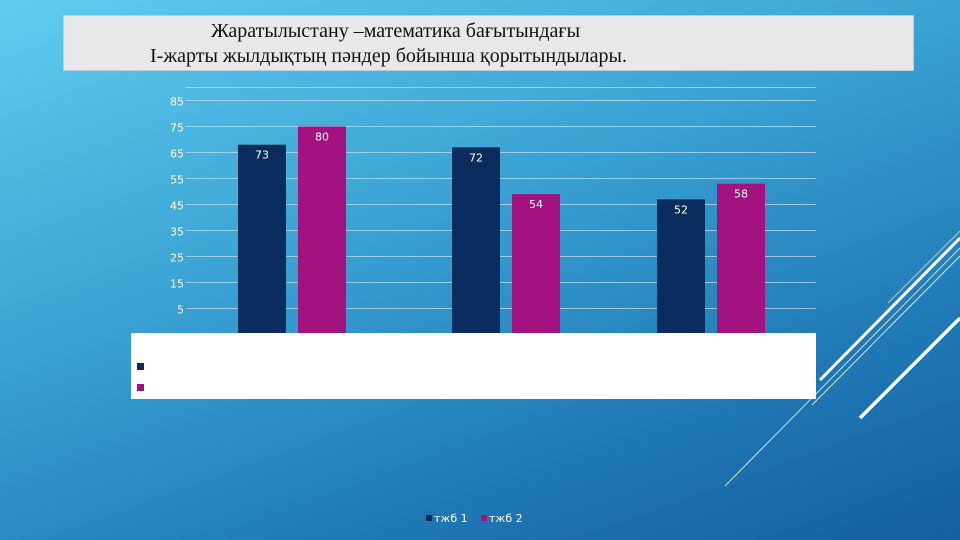 This screenshot has height=540, width=960. What do you see at coordinates (177, 102) in the screenshot?
I see `y-tick-label: 85` at bounding box center [177, 102].